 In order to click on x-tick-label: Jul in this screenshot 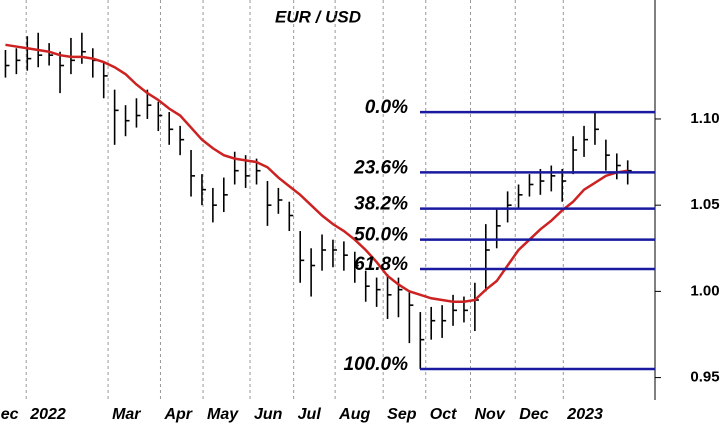, I will do `click(310, 414)`.